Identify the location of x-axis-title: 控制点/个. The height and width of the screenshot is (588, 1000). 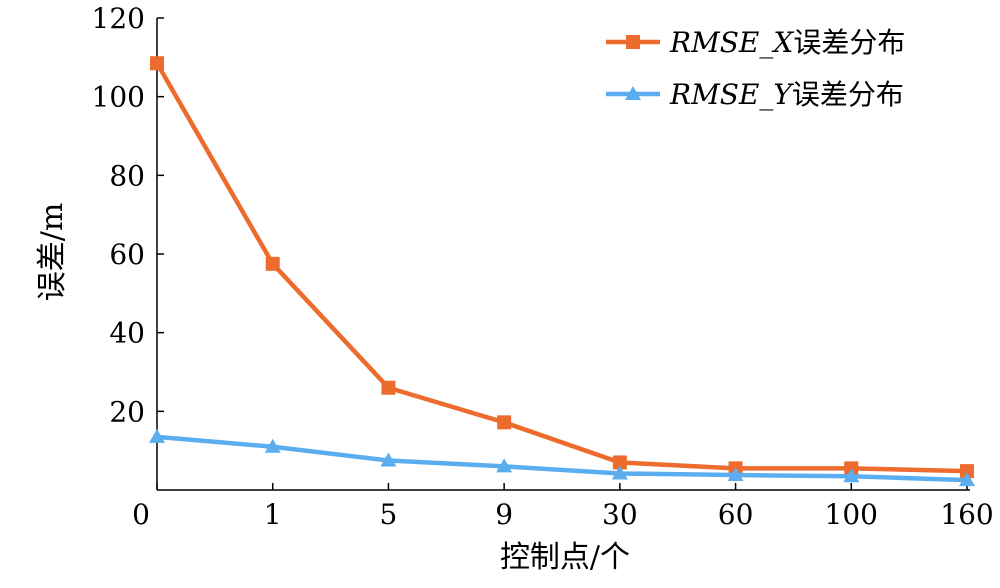
(565, 557).